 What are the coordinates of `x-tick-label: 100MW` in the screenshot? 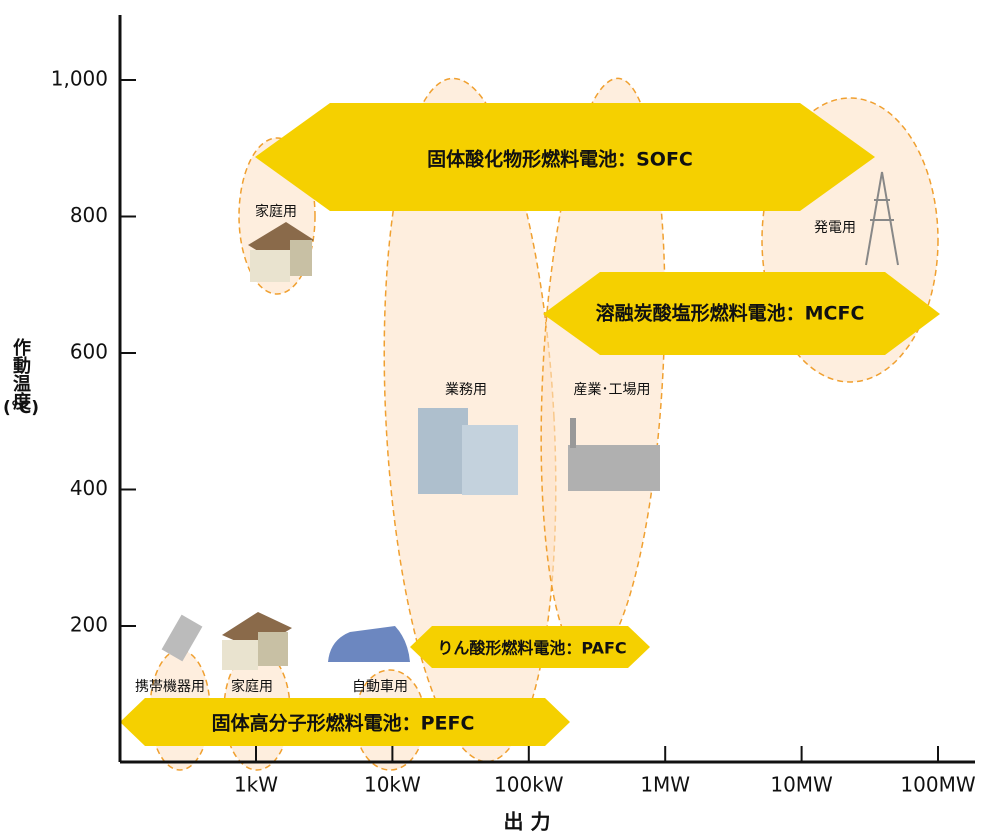 It's located at (937, 785).